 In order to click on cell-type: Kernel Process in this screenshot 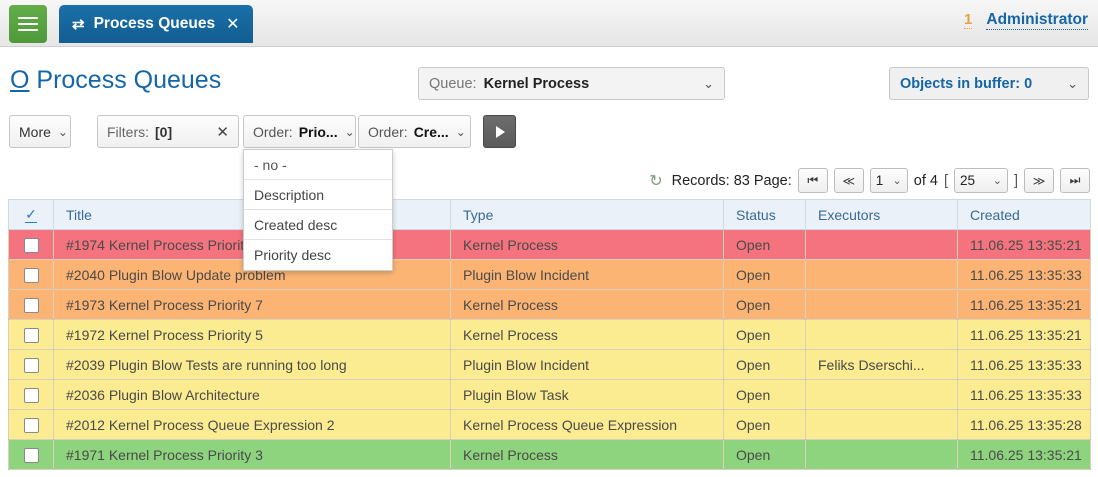, I will do `click(587, 454)`.